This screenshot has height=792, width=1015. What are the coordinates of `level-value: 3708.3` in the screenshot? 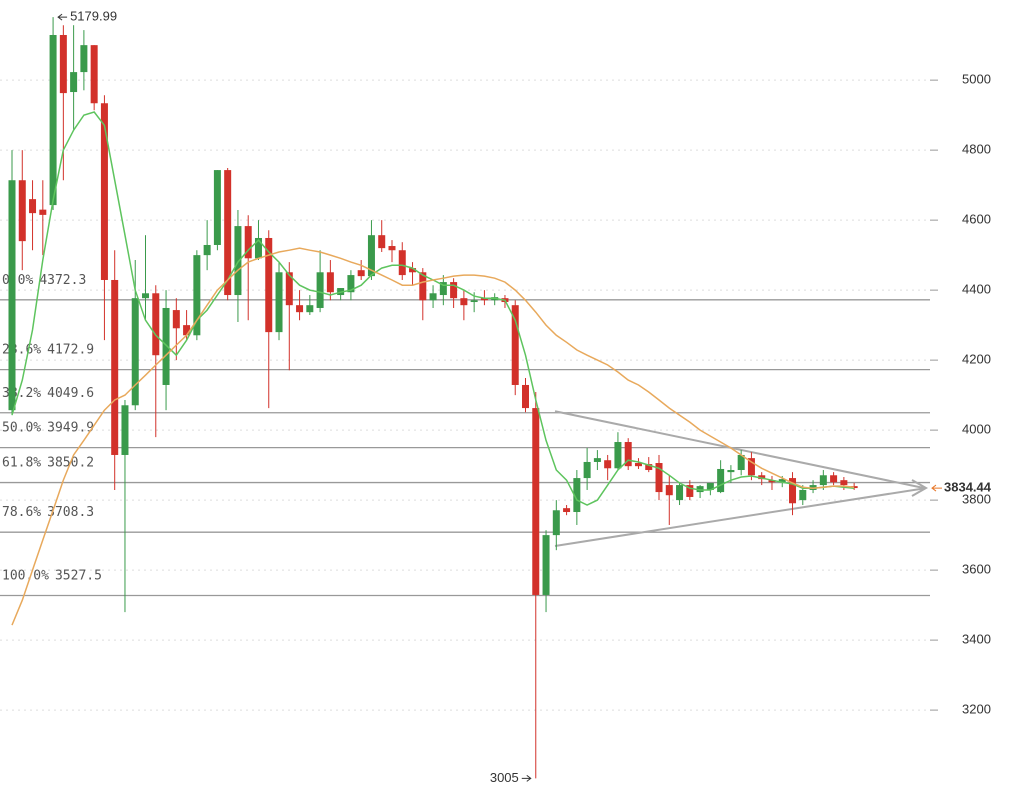 It's located at (70, 512).